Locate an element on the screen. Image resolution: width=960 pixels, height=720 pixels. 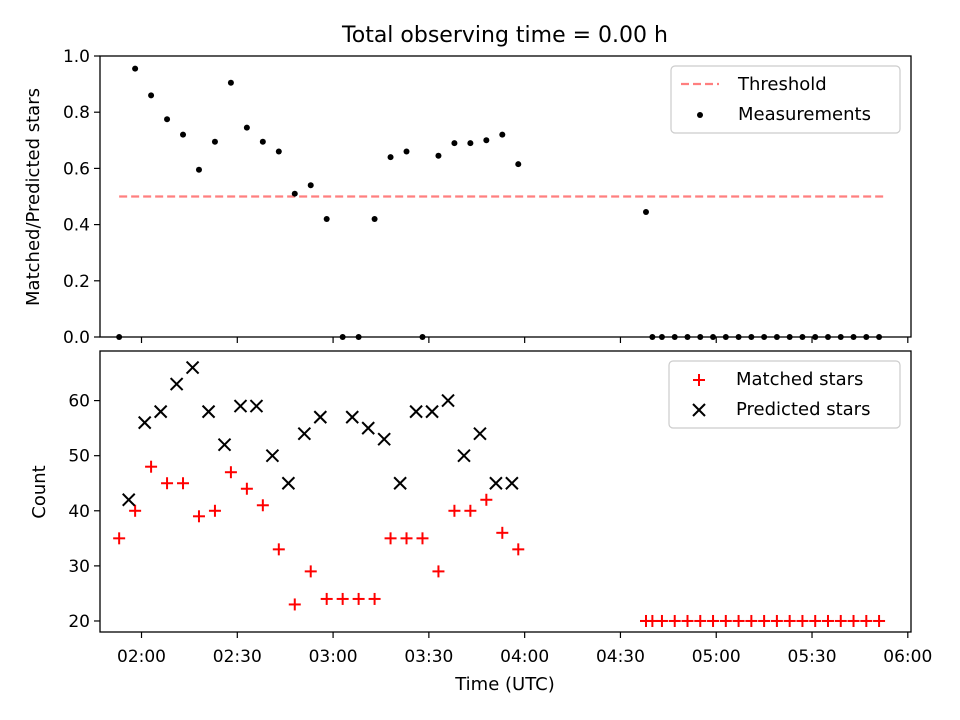
top-legend-box is located at coordinates (785, 99).